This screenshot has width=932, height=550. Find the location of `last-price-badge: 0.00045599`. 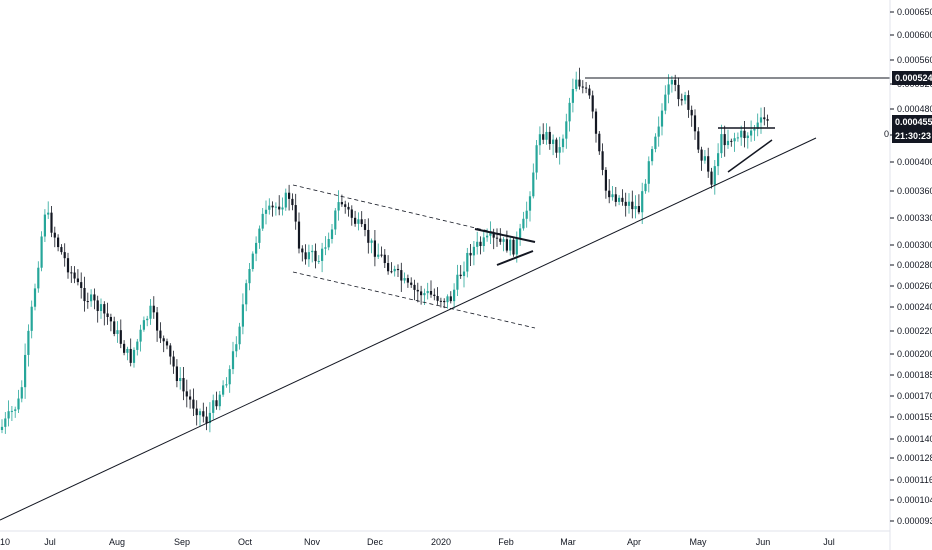

last-price-badge: 0.00045599 is located at coordinates (912, 122).